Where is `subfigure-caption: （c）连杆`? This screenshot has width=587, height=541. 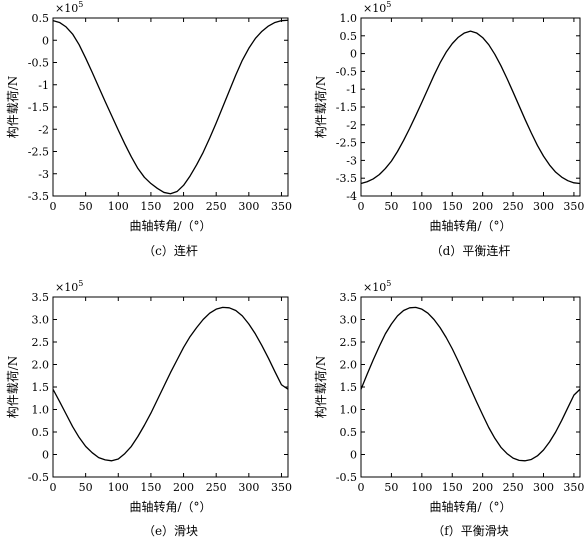
subfigure-caption: （c）连杆 is located at coordinates (170, 250).